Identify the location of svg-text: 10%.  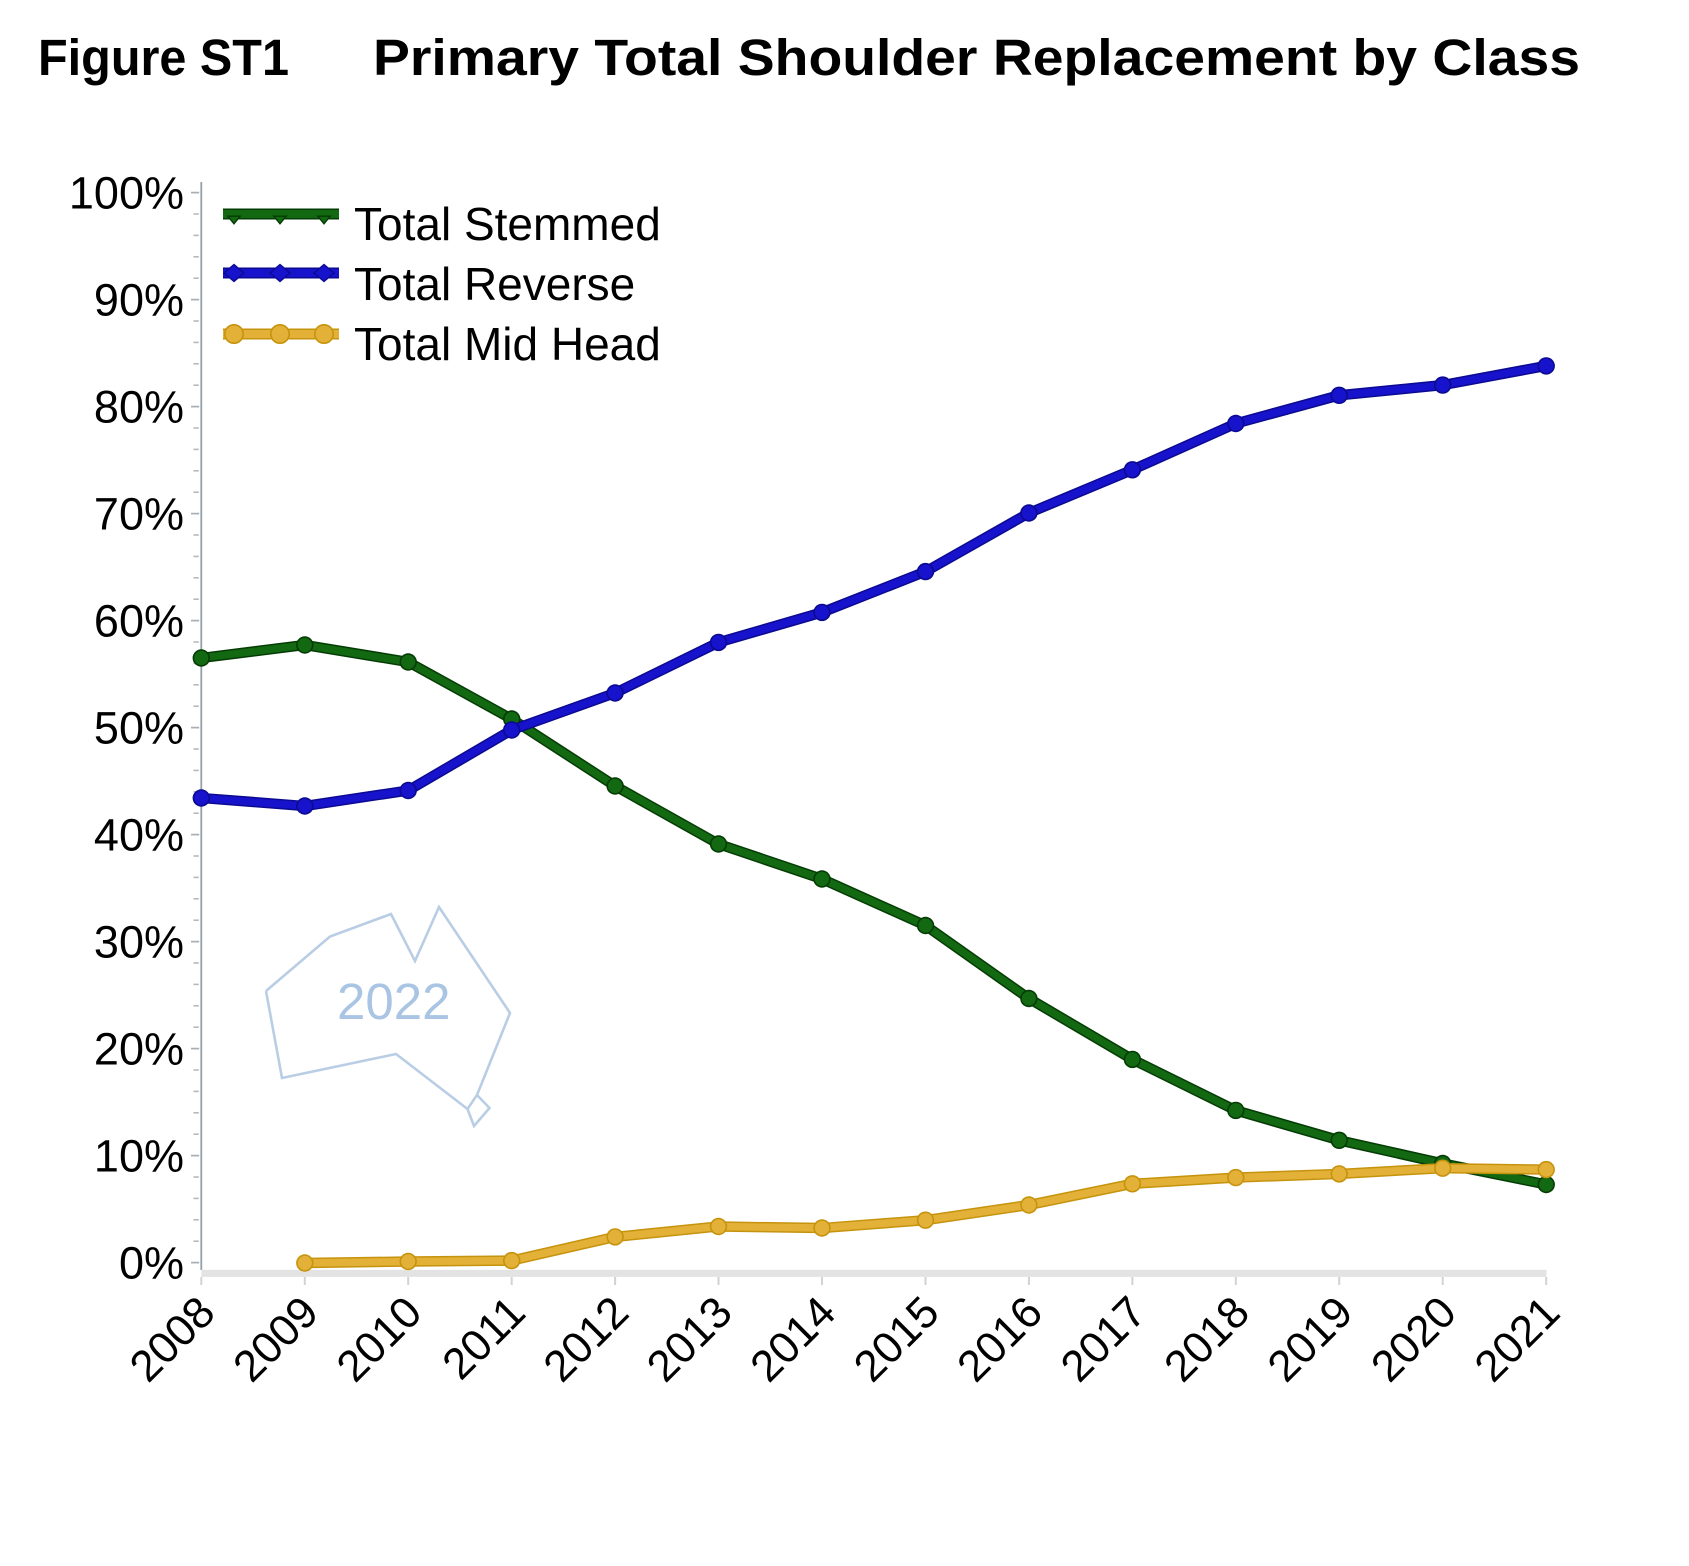
(139, 1156).